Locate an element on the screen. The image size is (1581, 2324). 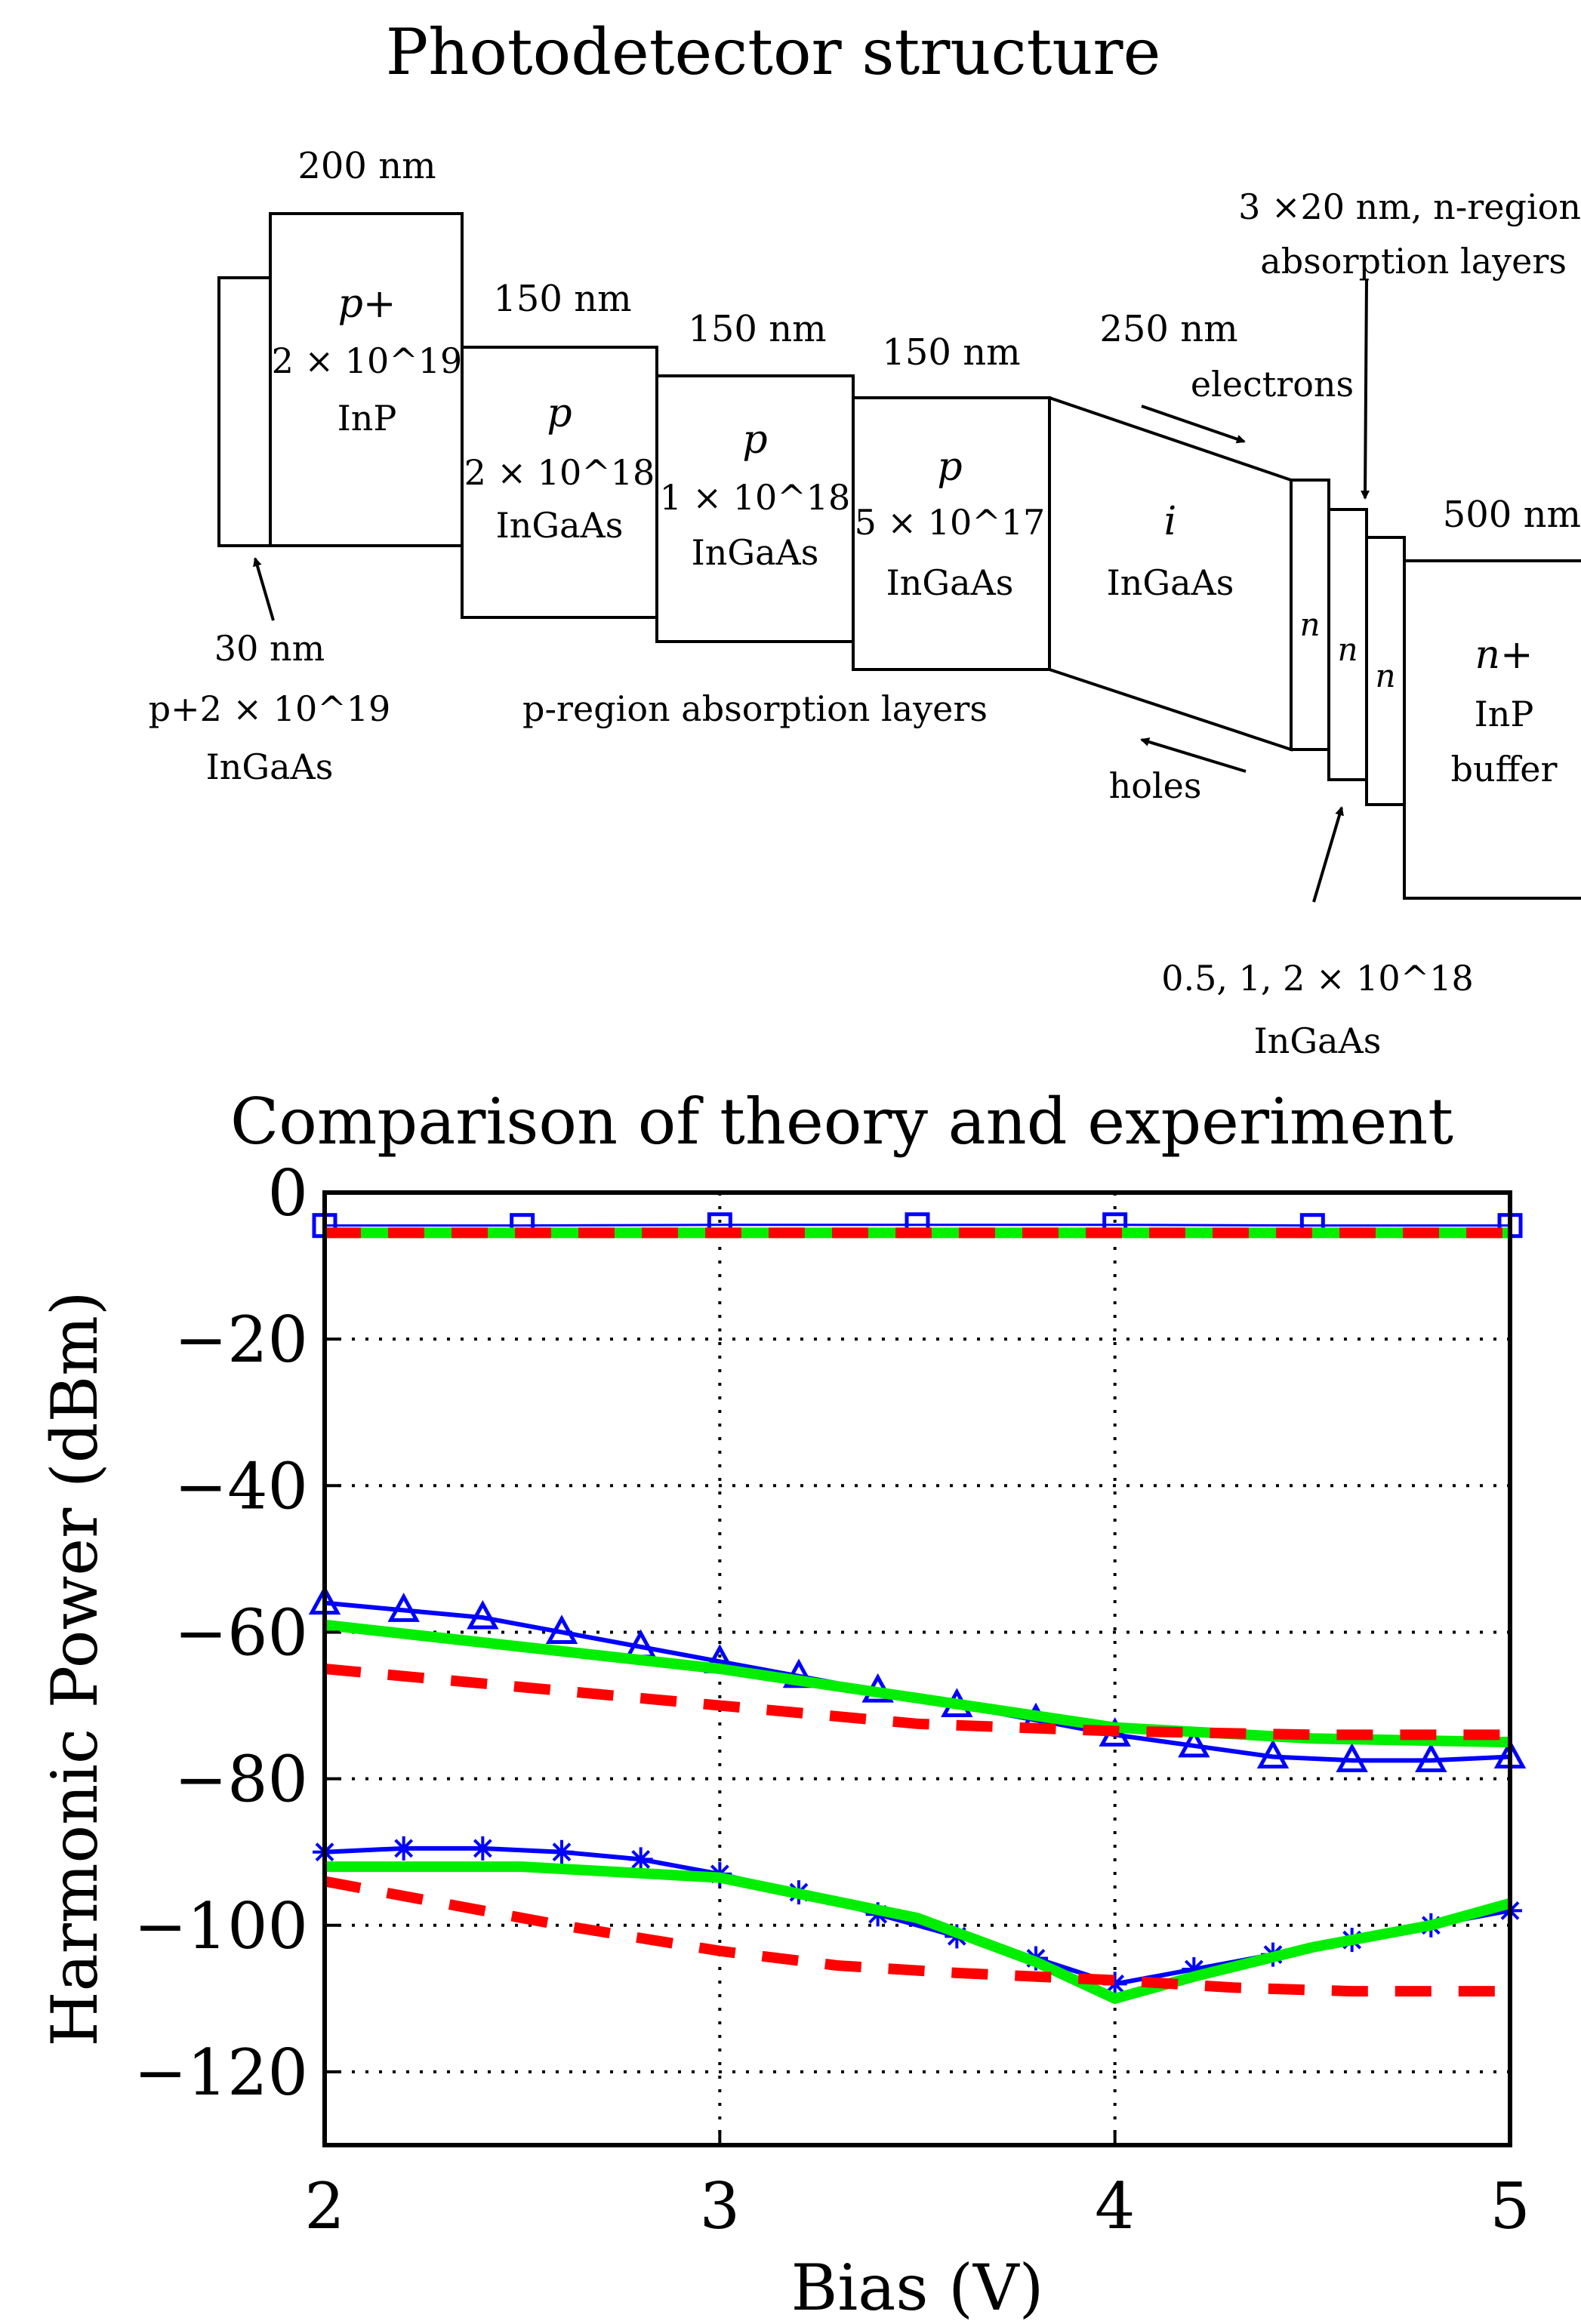
svg-text: buffer is located at coordinates (1505, 769).